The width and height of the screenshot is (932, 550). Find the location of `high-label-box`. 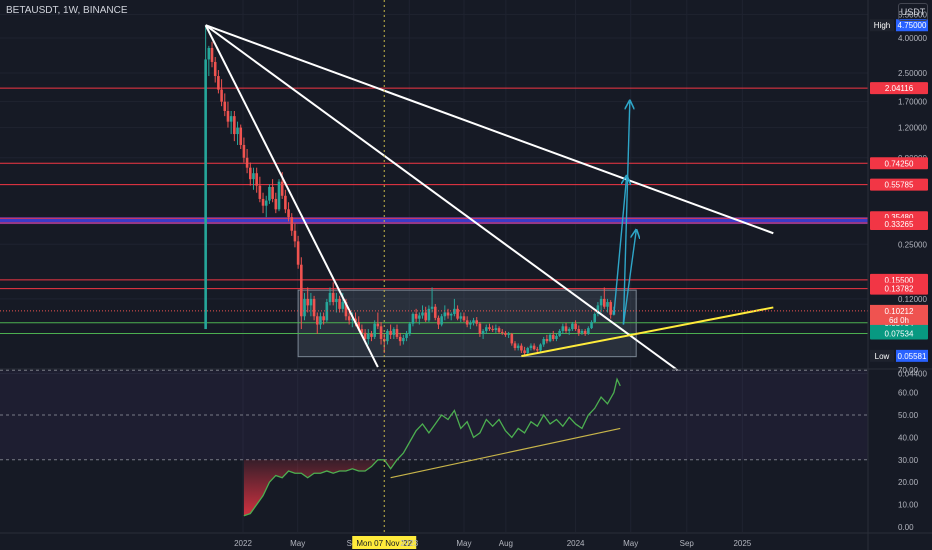

high-label-box is located at coordinates (882, 25).